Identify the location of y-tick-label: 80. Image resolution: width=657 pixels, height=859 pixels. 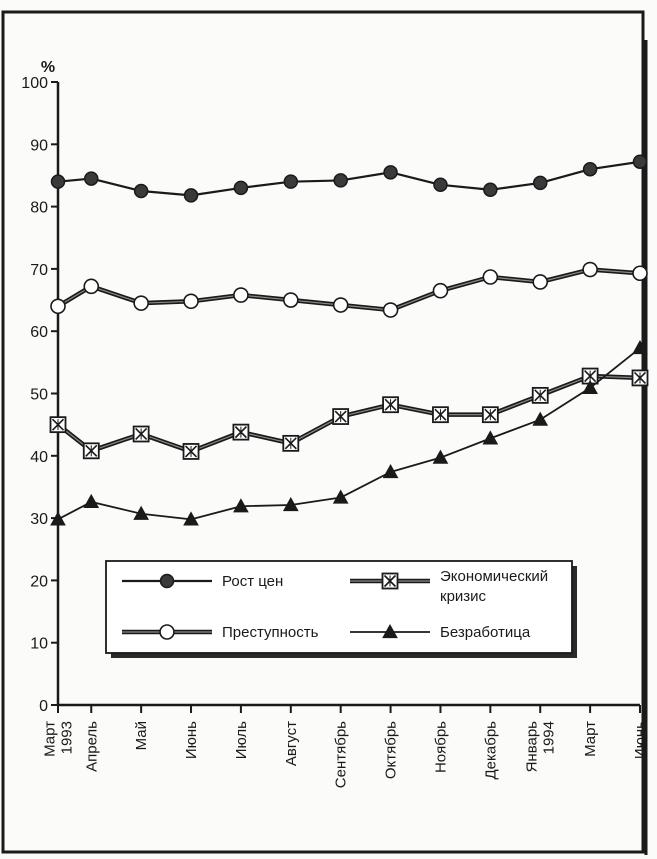
(39, 208).